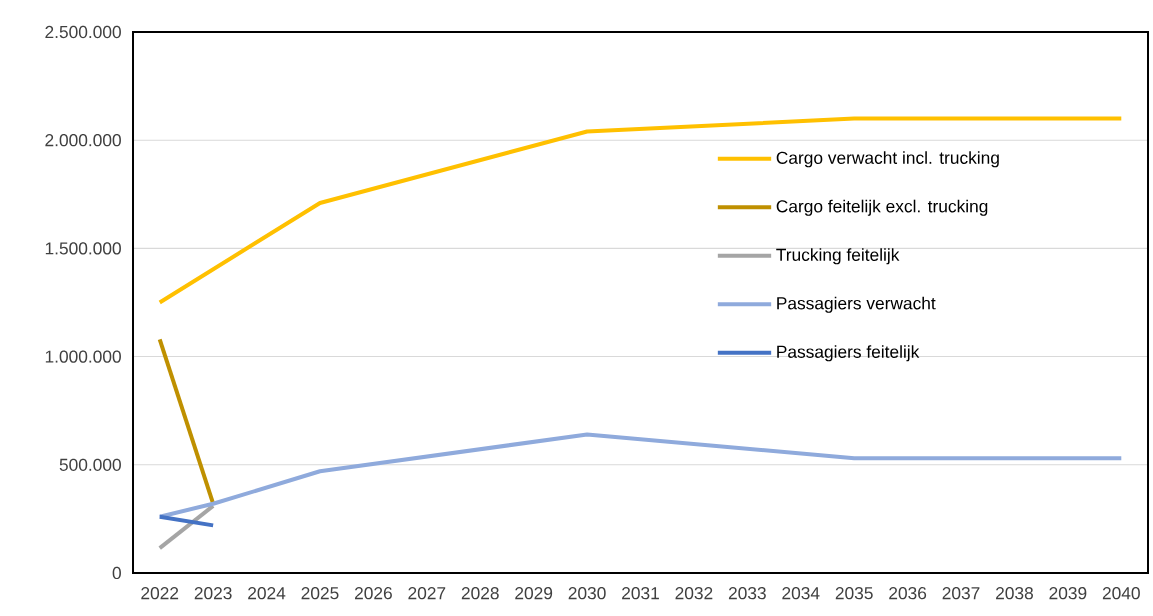 This screenshot has width=1153, height=616. I want to click on y-tick-label: 0, so click(116, 573).